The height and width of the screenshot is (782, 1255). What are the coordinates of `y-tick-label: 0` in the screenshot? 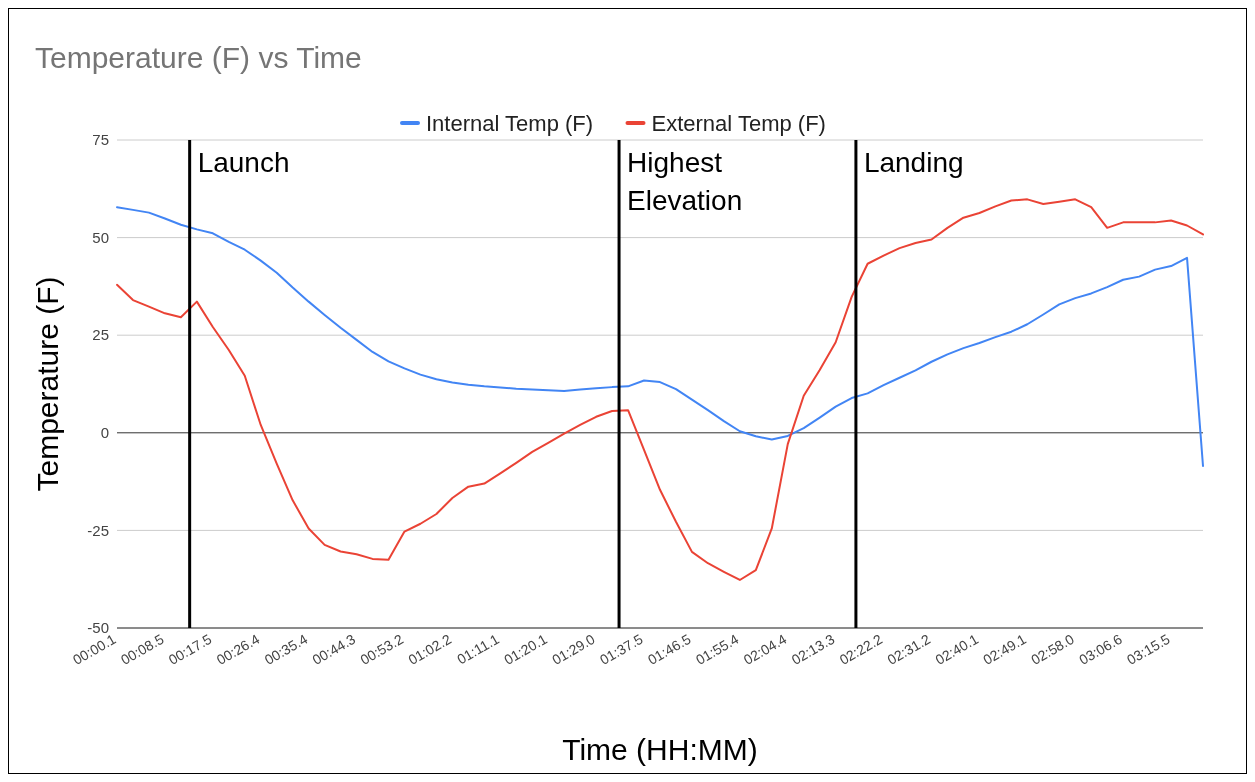 It's located at (104, 433).